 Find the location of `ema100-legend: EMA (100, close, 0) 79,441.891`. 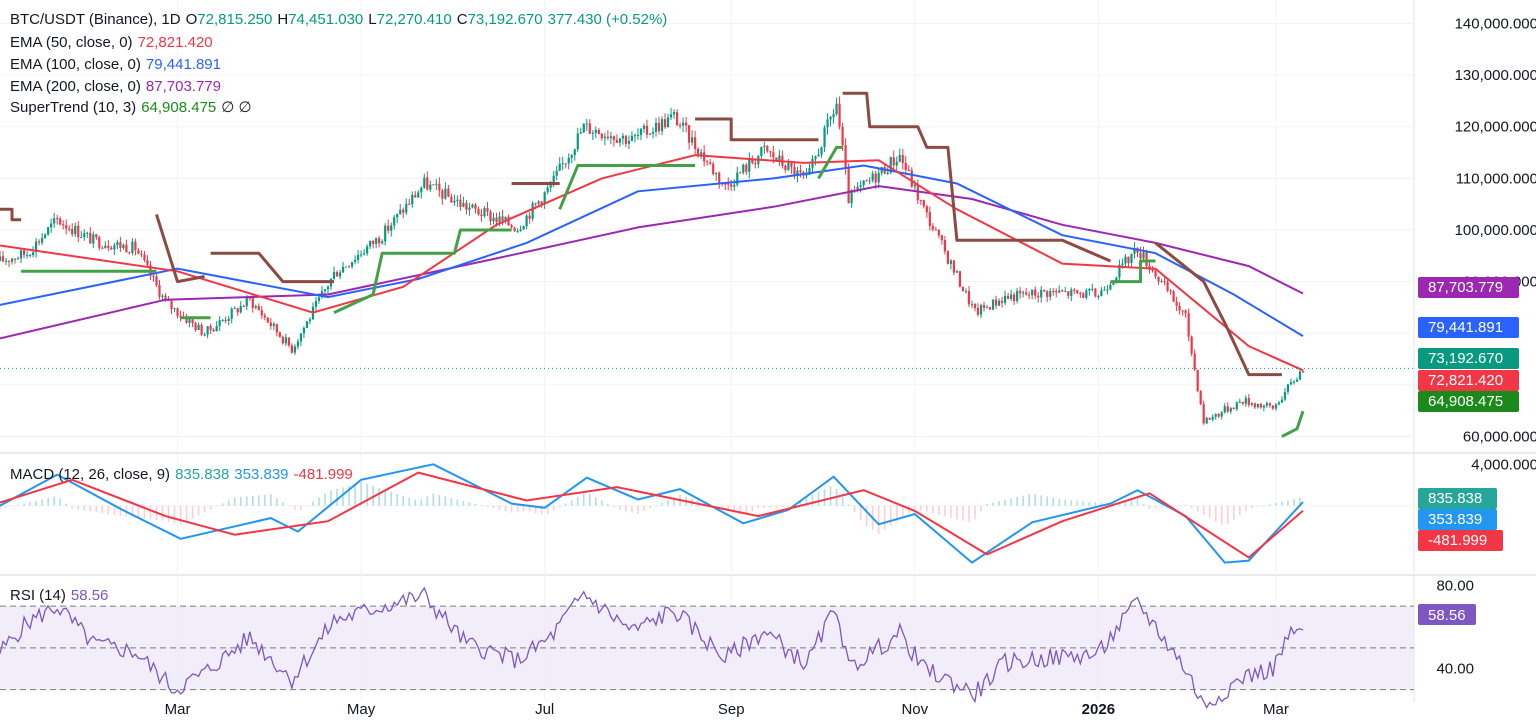

ema100-legend: EMA (100, close, 0) 79,441.891 is located at coordinates (118, 64).